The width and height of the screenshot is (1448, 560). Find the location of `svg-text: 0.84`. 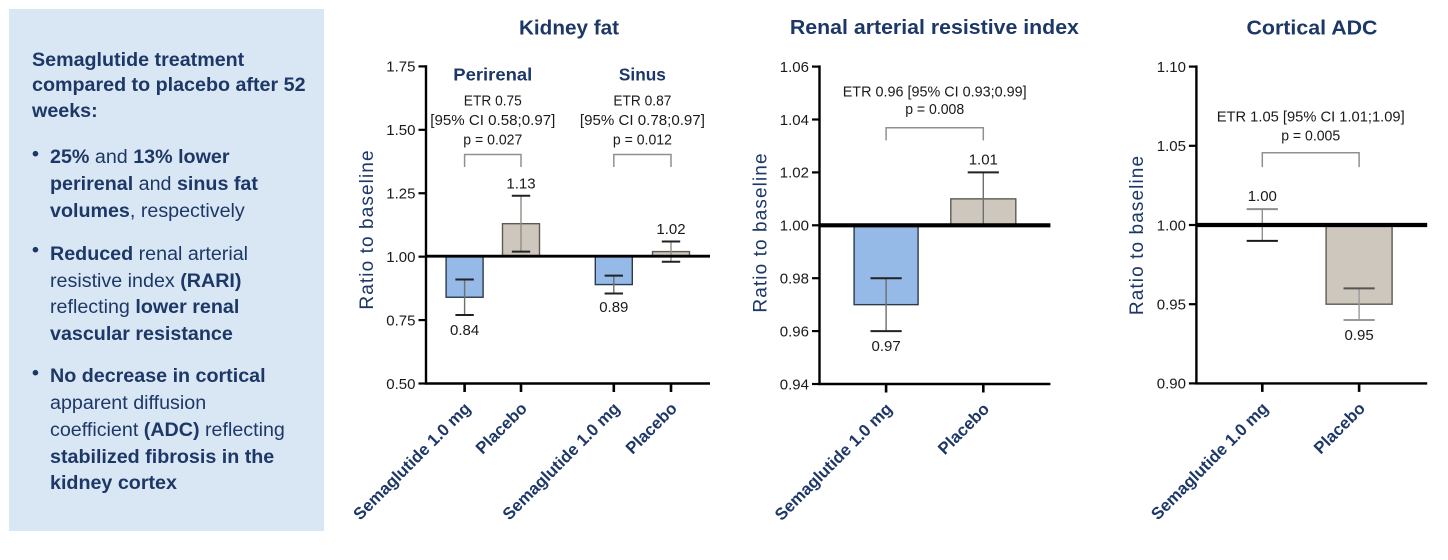

svg-text: 0.84 is located at coordinates (464, 330).